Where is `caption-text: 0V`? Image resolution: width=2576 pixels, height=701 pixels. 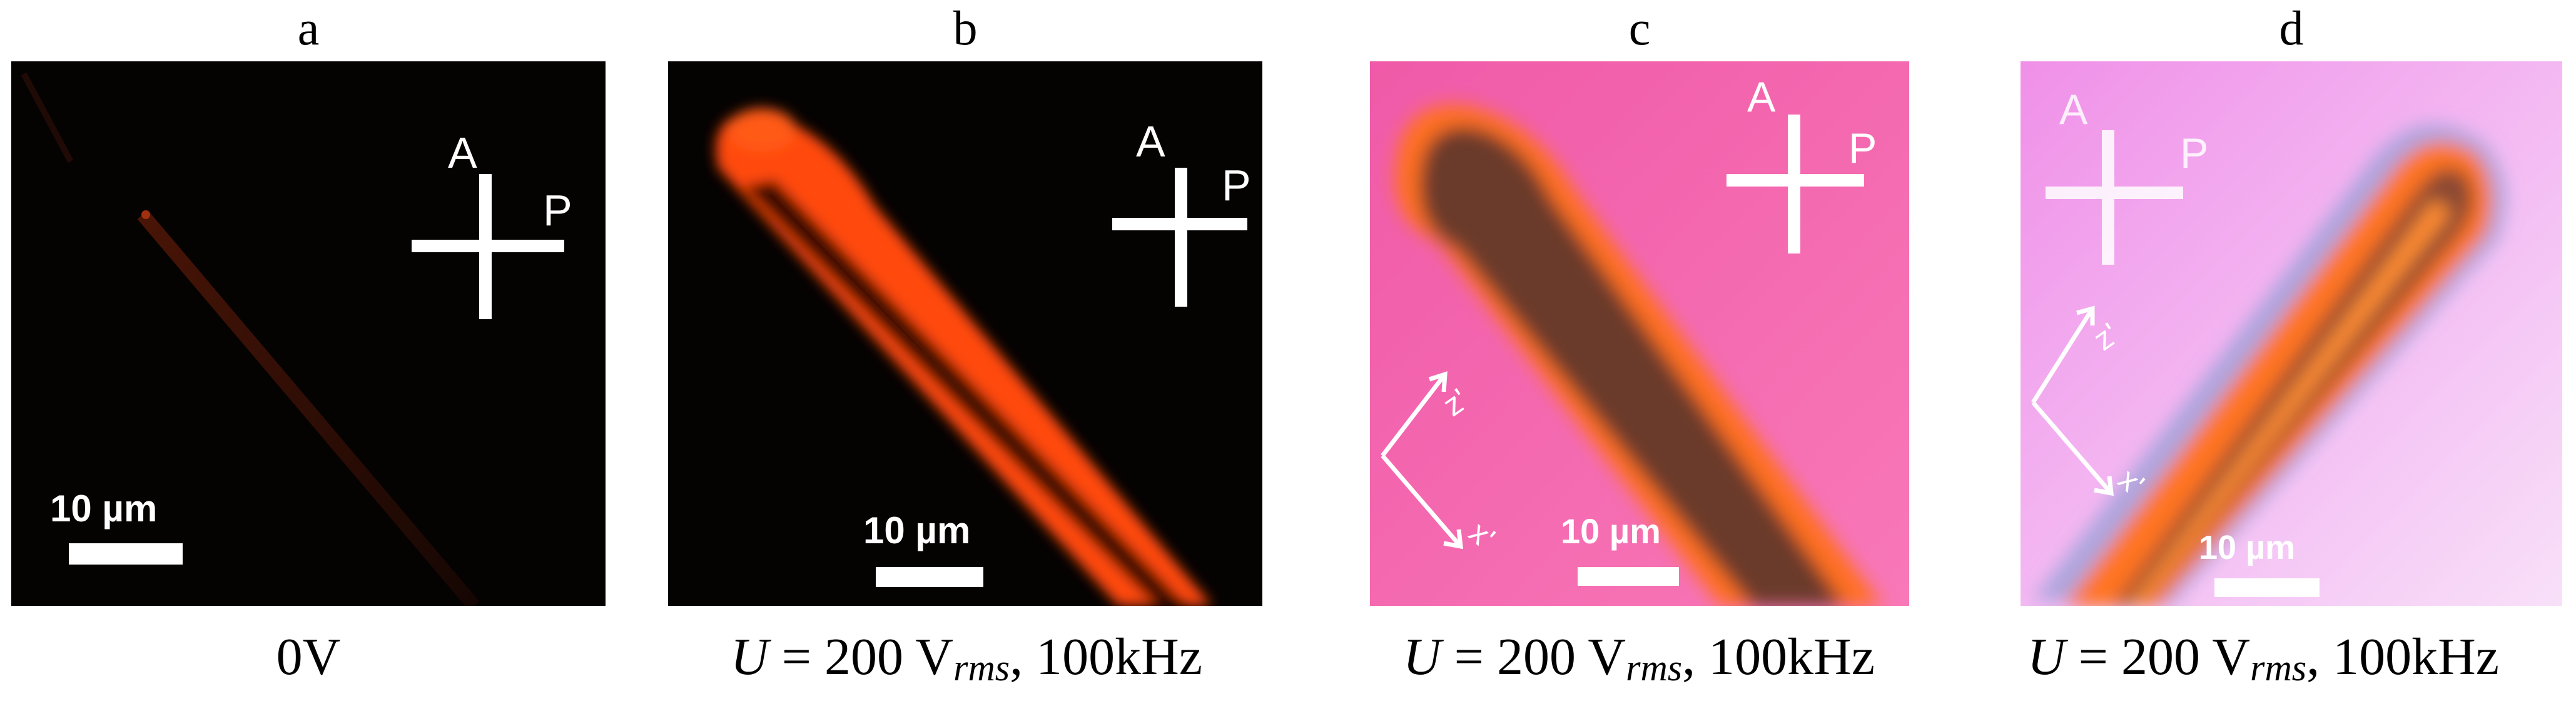 caption-text: 0V is located at coordinates (308, 657).